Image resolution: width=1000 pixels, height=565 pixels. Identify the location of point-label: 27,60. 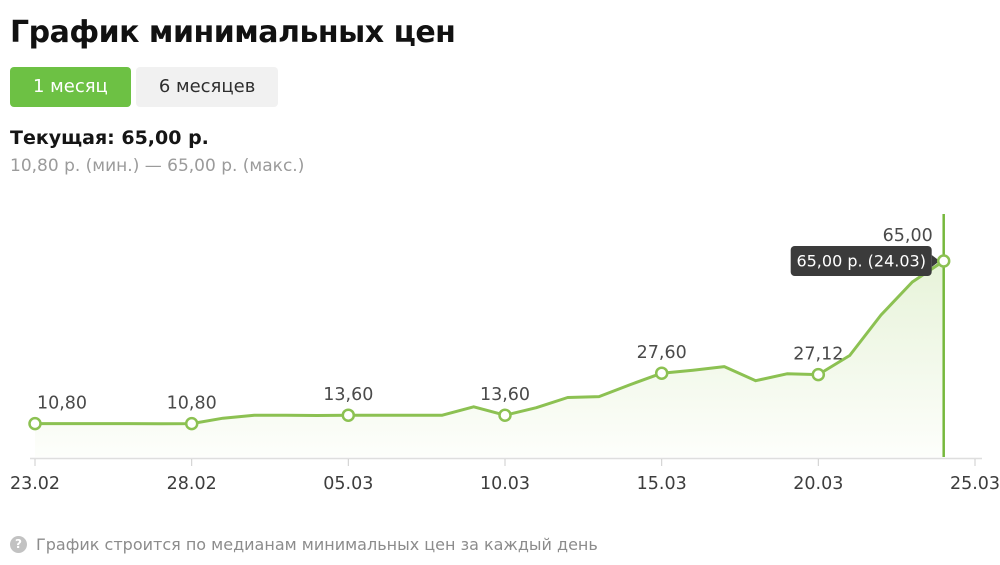
(662, 353).